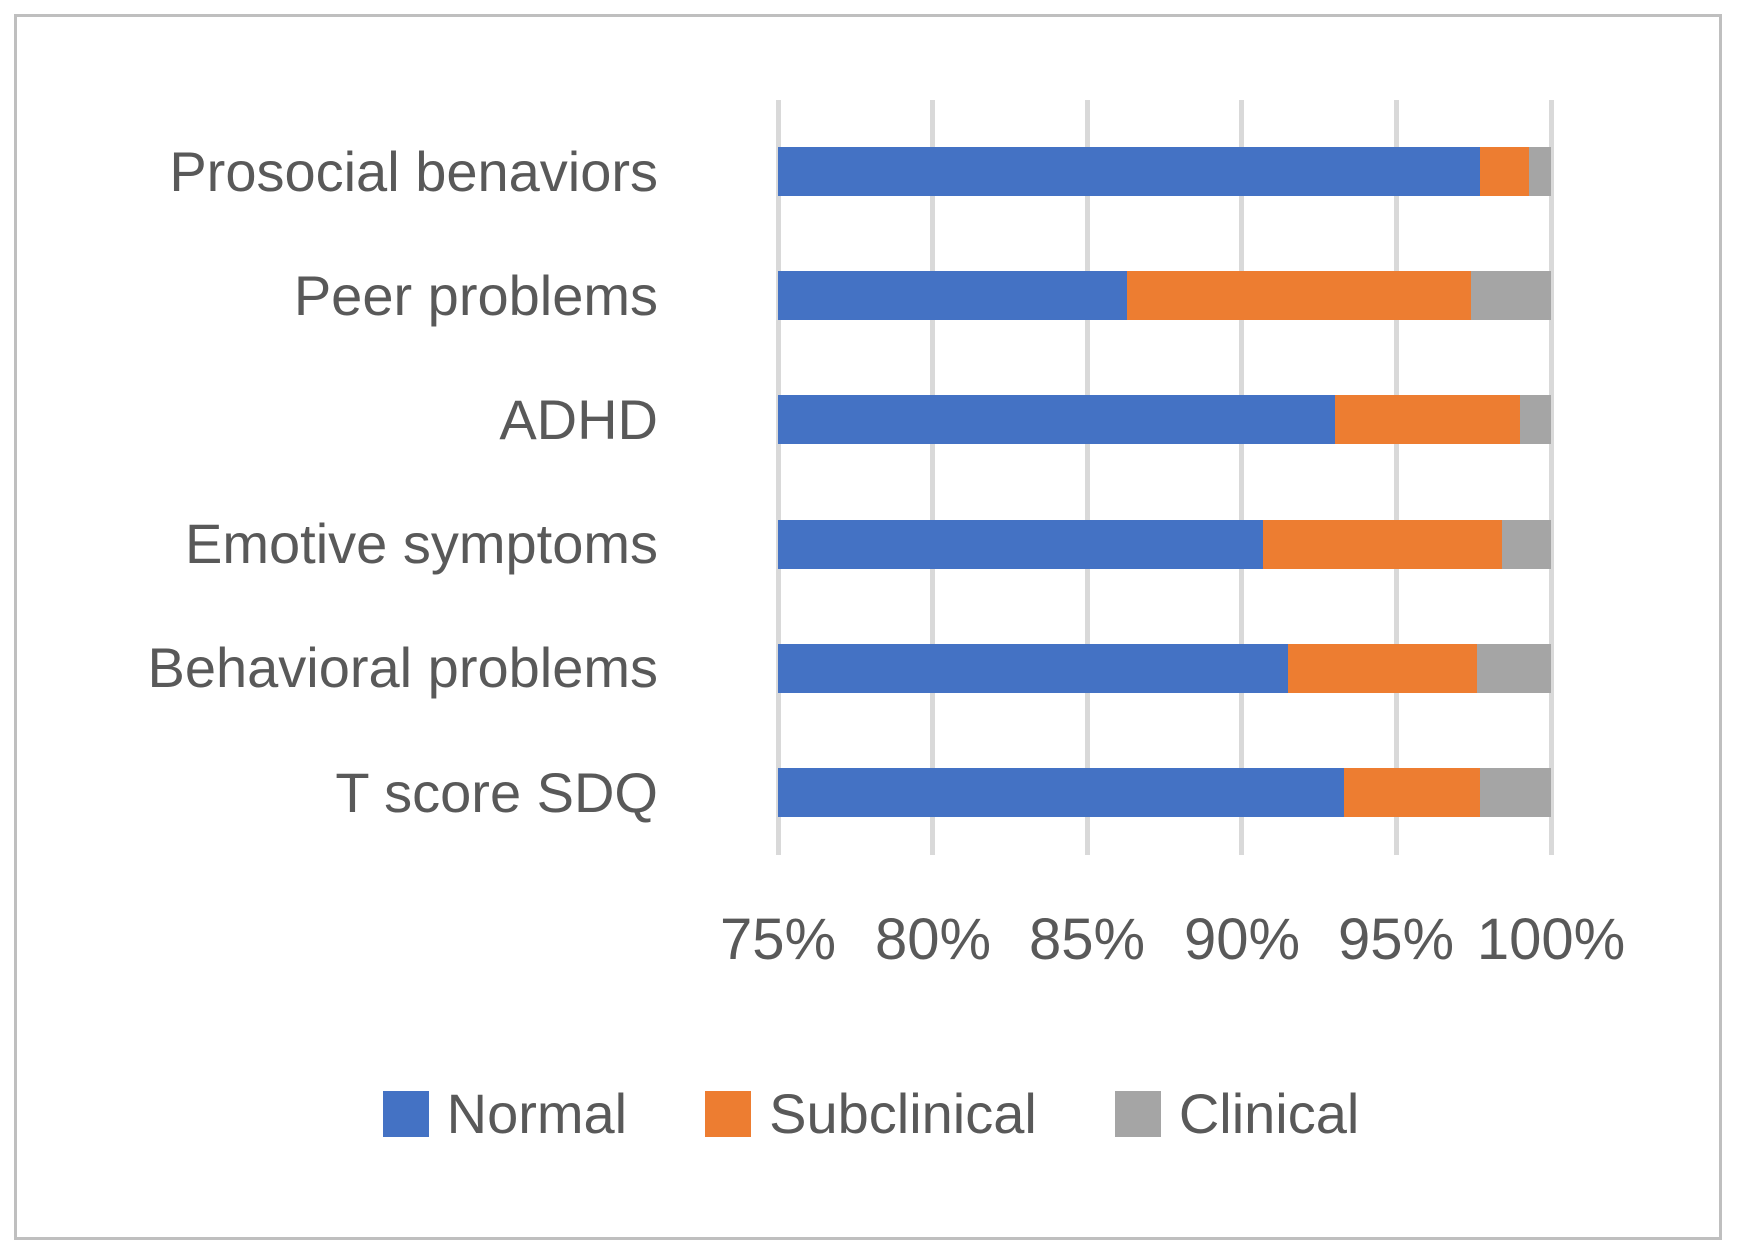 This screenshot has height=1260, width=1742. I want to click on x-tick-label: 85%, so click(1087, 939).